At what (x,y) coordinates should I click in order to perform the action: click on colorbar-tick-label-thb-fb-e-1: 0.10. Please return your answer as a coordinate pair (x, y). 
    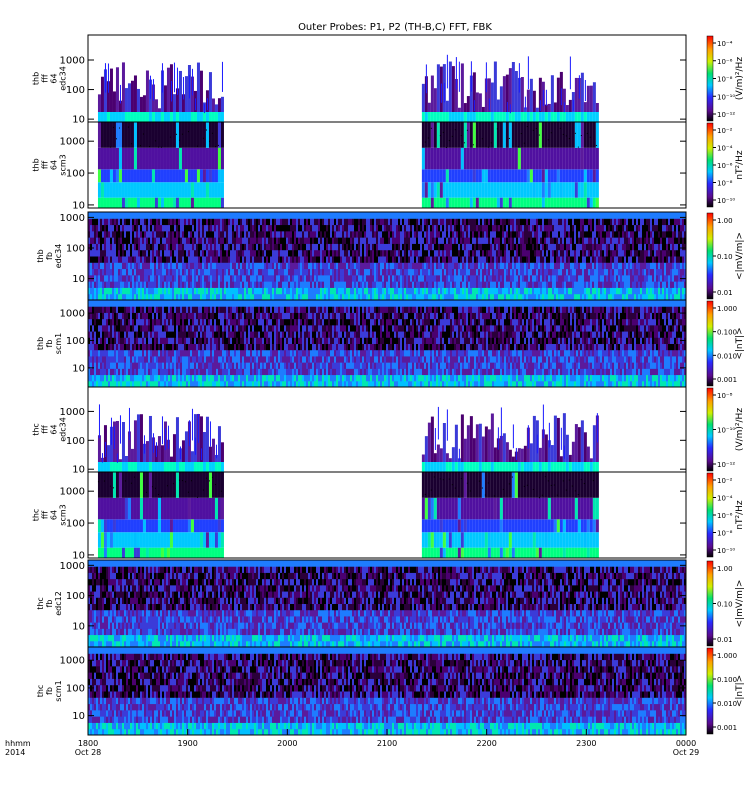
    Looking at the image, I should click on (725, 257).